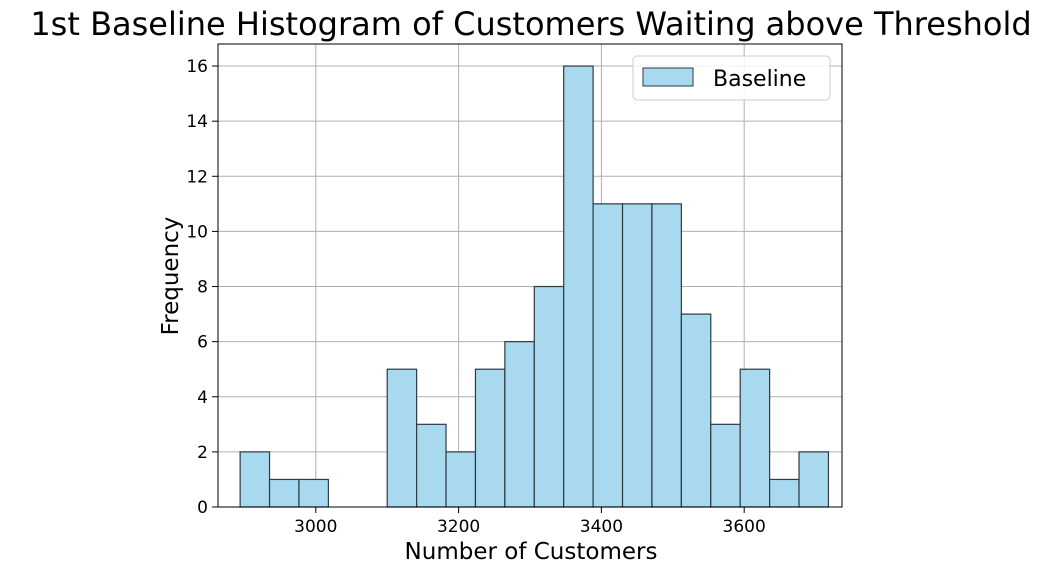 Image resolution: width=1063 pixels, height=574 pixels. Describe the element at coordinates (458, 527) in the screenshot. I see `x-tick-label: 3200` at that location.